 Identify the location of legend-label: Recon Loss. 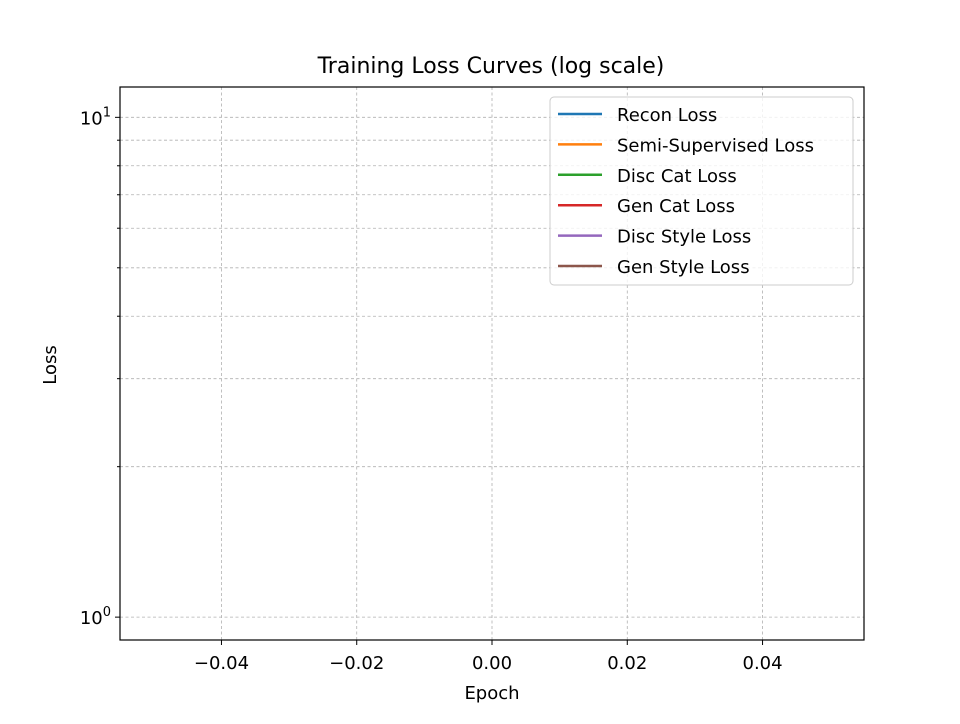
(667, 115).